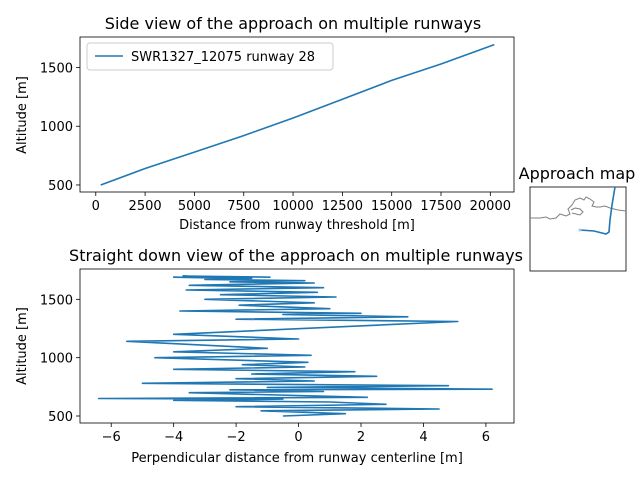 The height and width of the screenshot is (480, 640). What do you see at coordinates (597, 211) in the screenshot?
I see `map-flight-track` at bounding box center [597, 211].